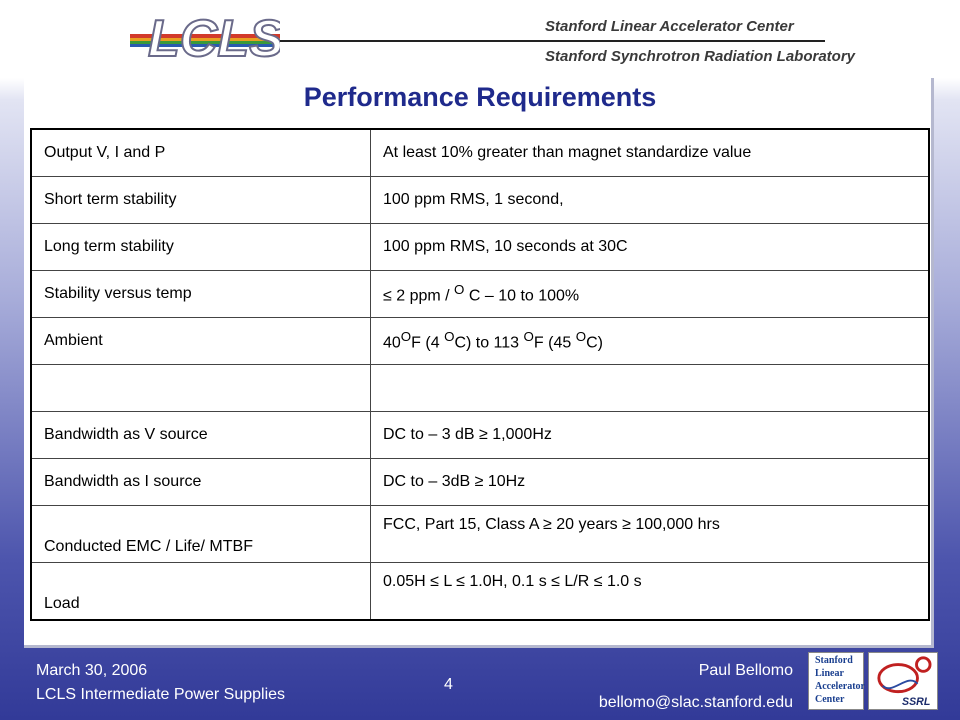 The height and width of the screenshot is (720, 960). What do you see at coordinates (650, 482) in the screenshot?
I see `requirement-value: DC to – 3dB ≥ 10Hz` at bounding box center [650, 482].